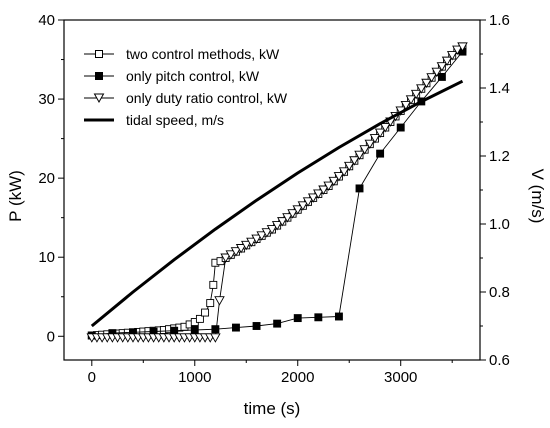 Image resolution: width=550 pixels, height=428 pixels. What do you see at coordinates (499, 292) in the screenshot?
I see `y-right-tick-label: 0.8` at bounding box center [499, 292].